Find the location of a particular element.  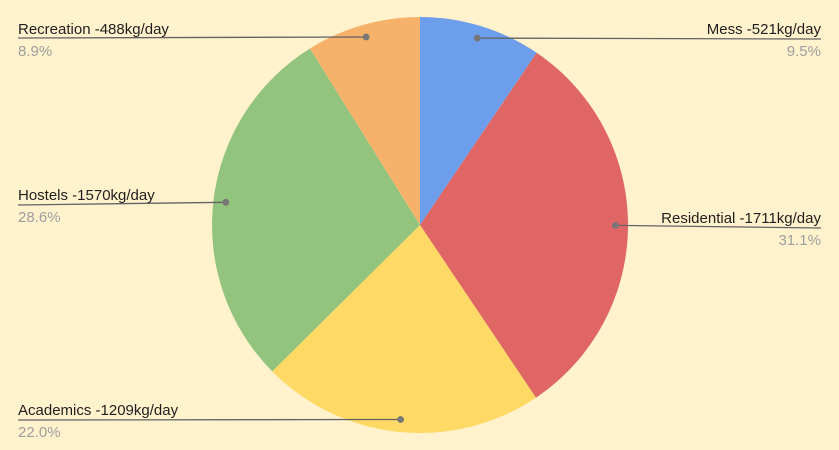

callout-hostels-percent: 28.6% is located at coordinates (39, 217).